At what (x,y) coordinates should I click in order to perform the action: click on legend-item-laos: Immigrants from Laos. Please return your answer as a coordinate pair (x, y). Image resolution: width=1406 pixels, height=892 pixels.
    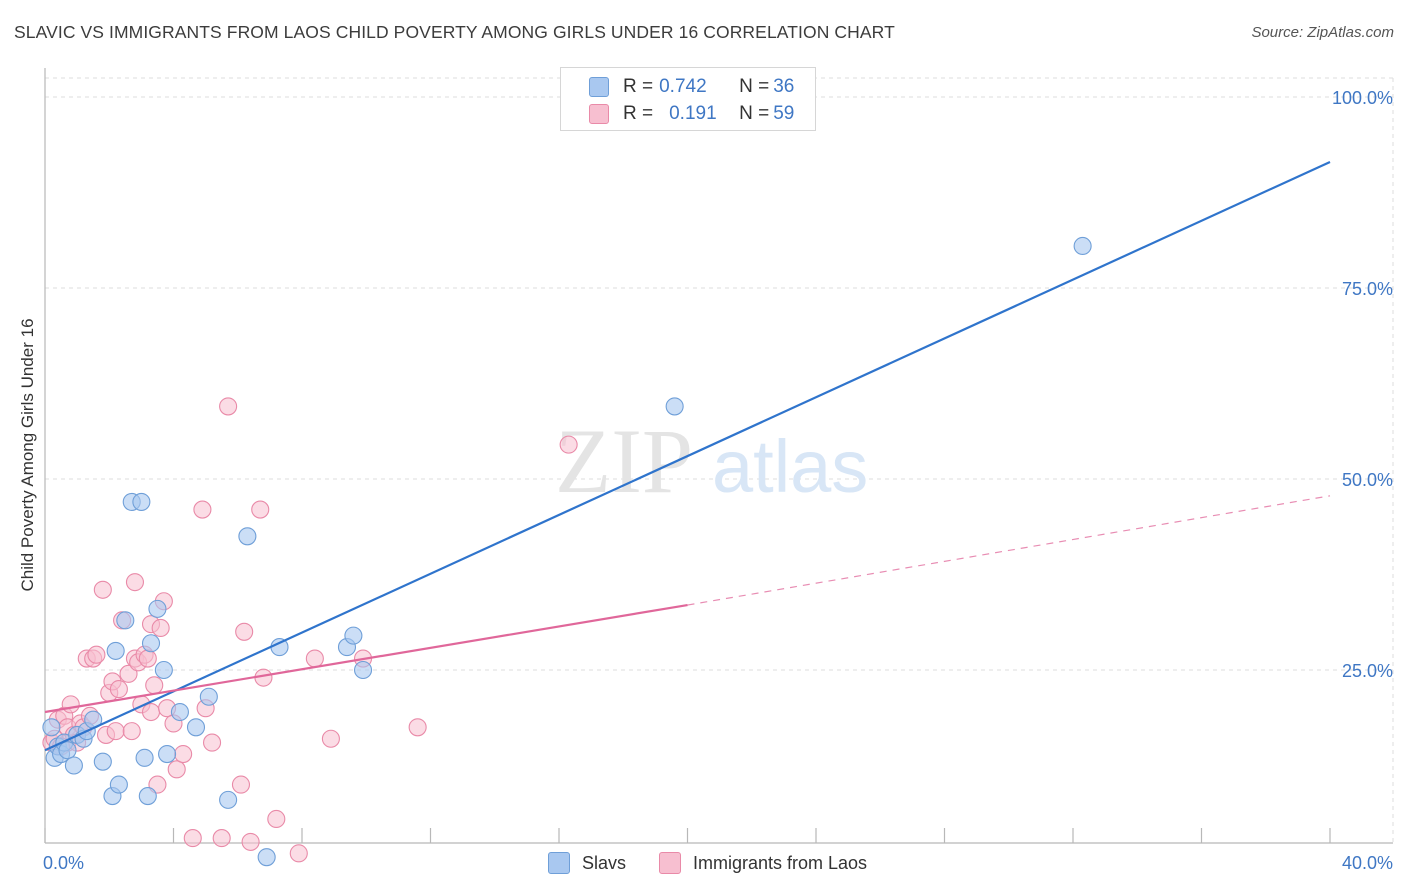
    Looking at the image, I should click on (763, 863).